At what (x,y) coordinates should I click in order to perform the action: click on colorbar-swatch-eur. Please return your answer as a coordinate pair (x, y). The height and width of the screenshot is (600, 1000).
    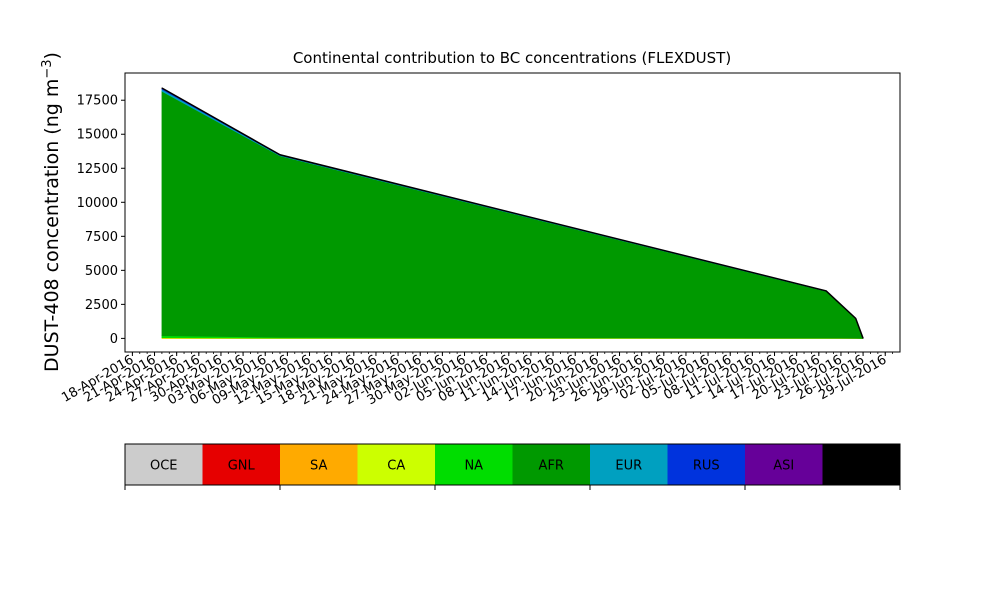
    Looking at the image, I should click on (629, 464).